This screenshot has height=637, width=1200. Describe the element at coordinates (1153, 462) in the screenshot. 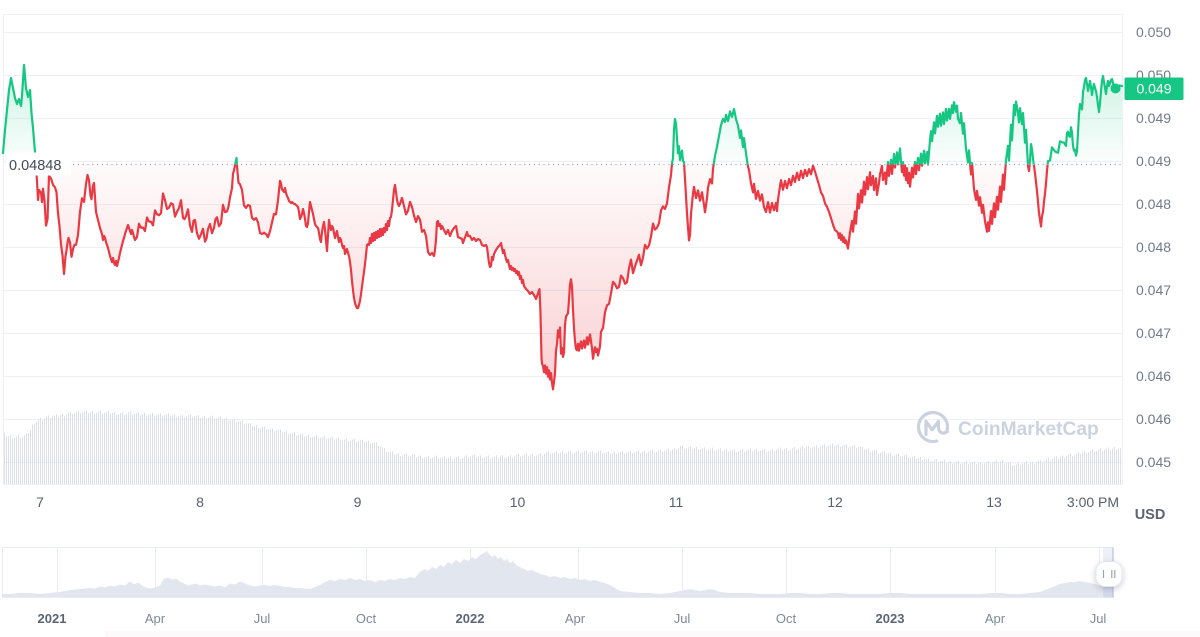

I see `svg-text: 0.045` at that location.